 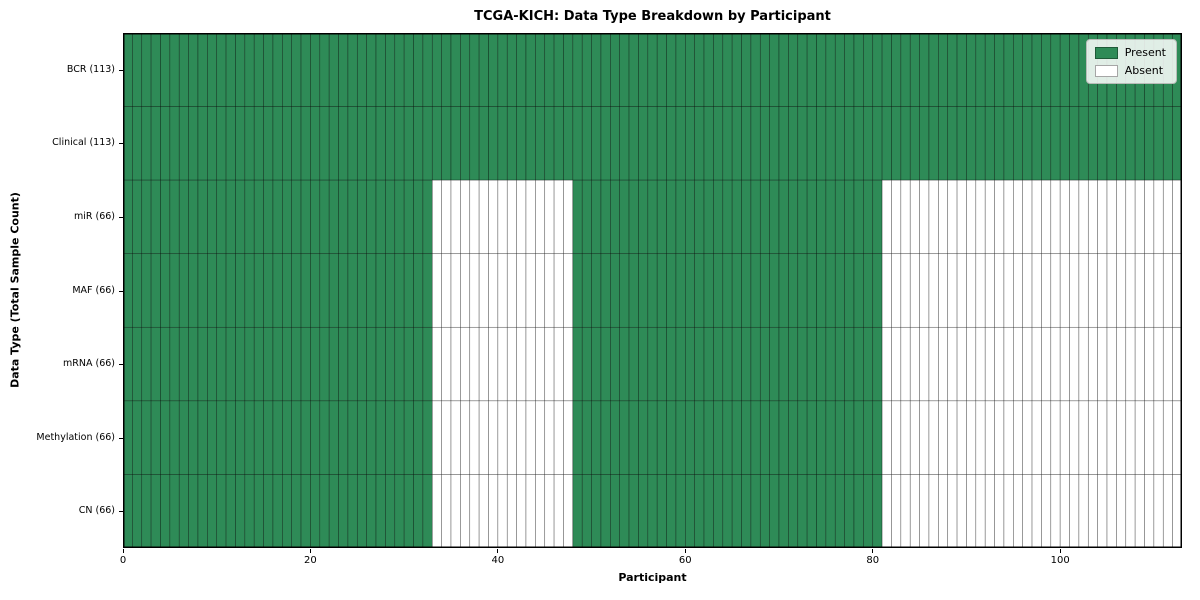 I want to click on x-tick-label: 100, so click(x=1060, y=560).